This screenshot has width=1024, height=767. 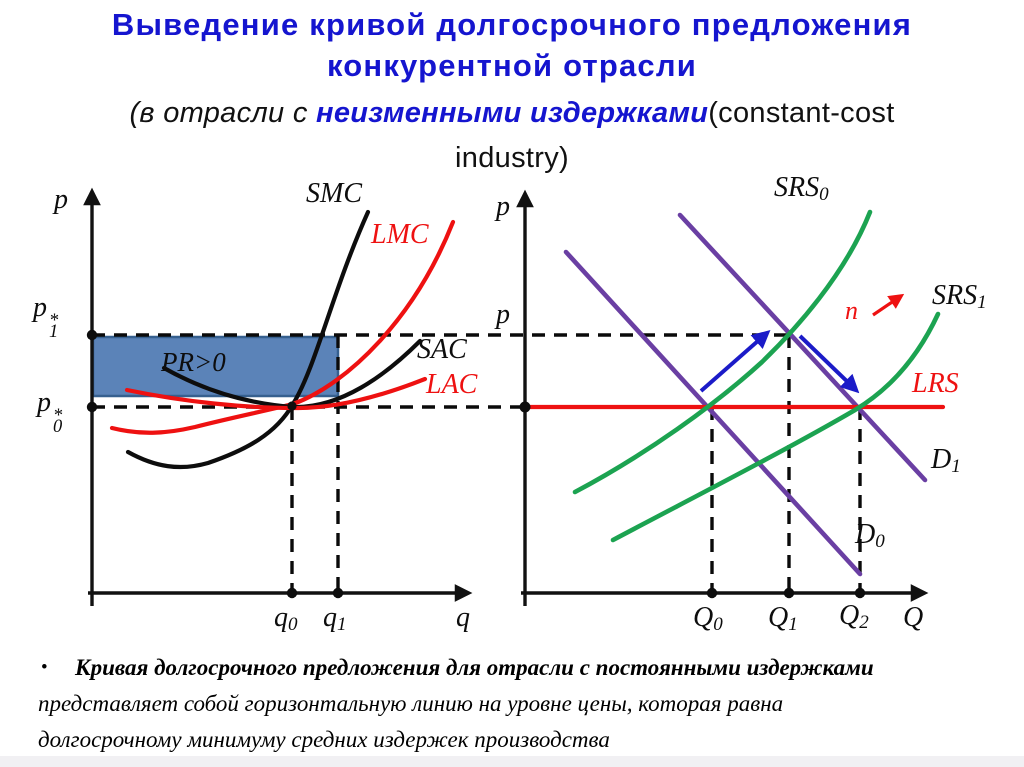 I want to click on price-p-label: p, so click(x=503, y=314).